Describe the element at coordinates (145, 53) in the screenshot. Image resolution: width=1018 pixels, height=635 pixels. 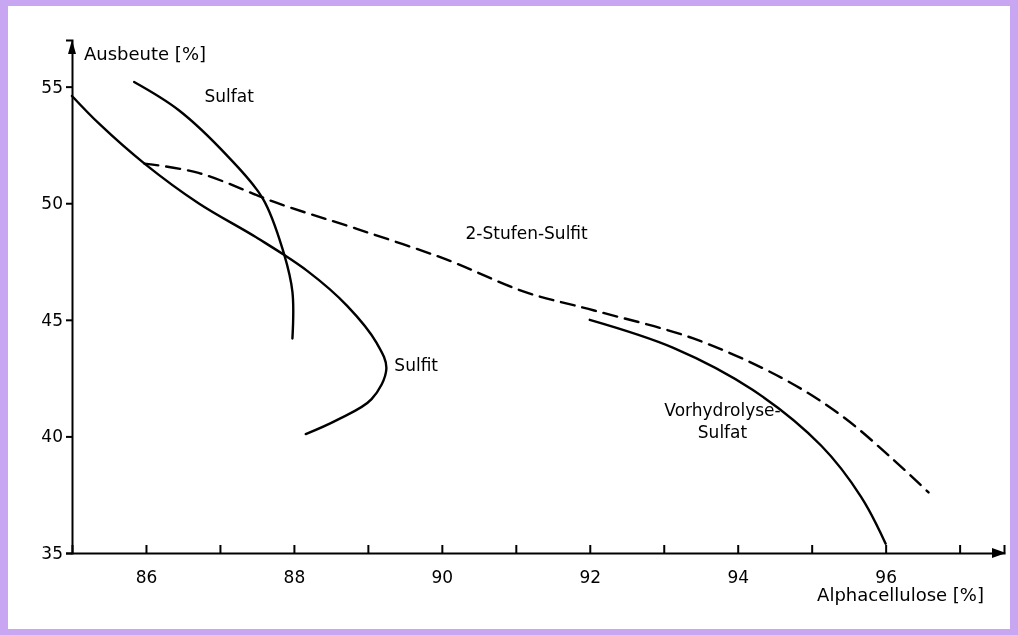
I see `y-axis-title: Ausbeute [%]` at that location.